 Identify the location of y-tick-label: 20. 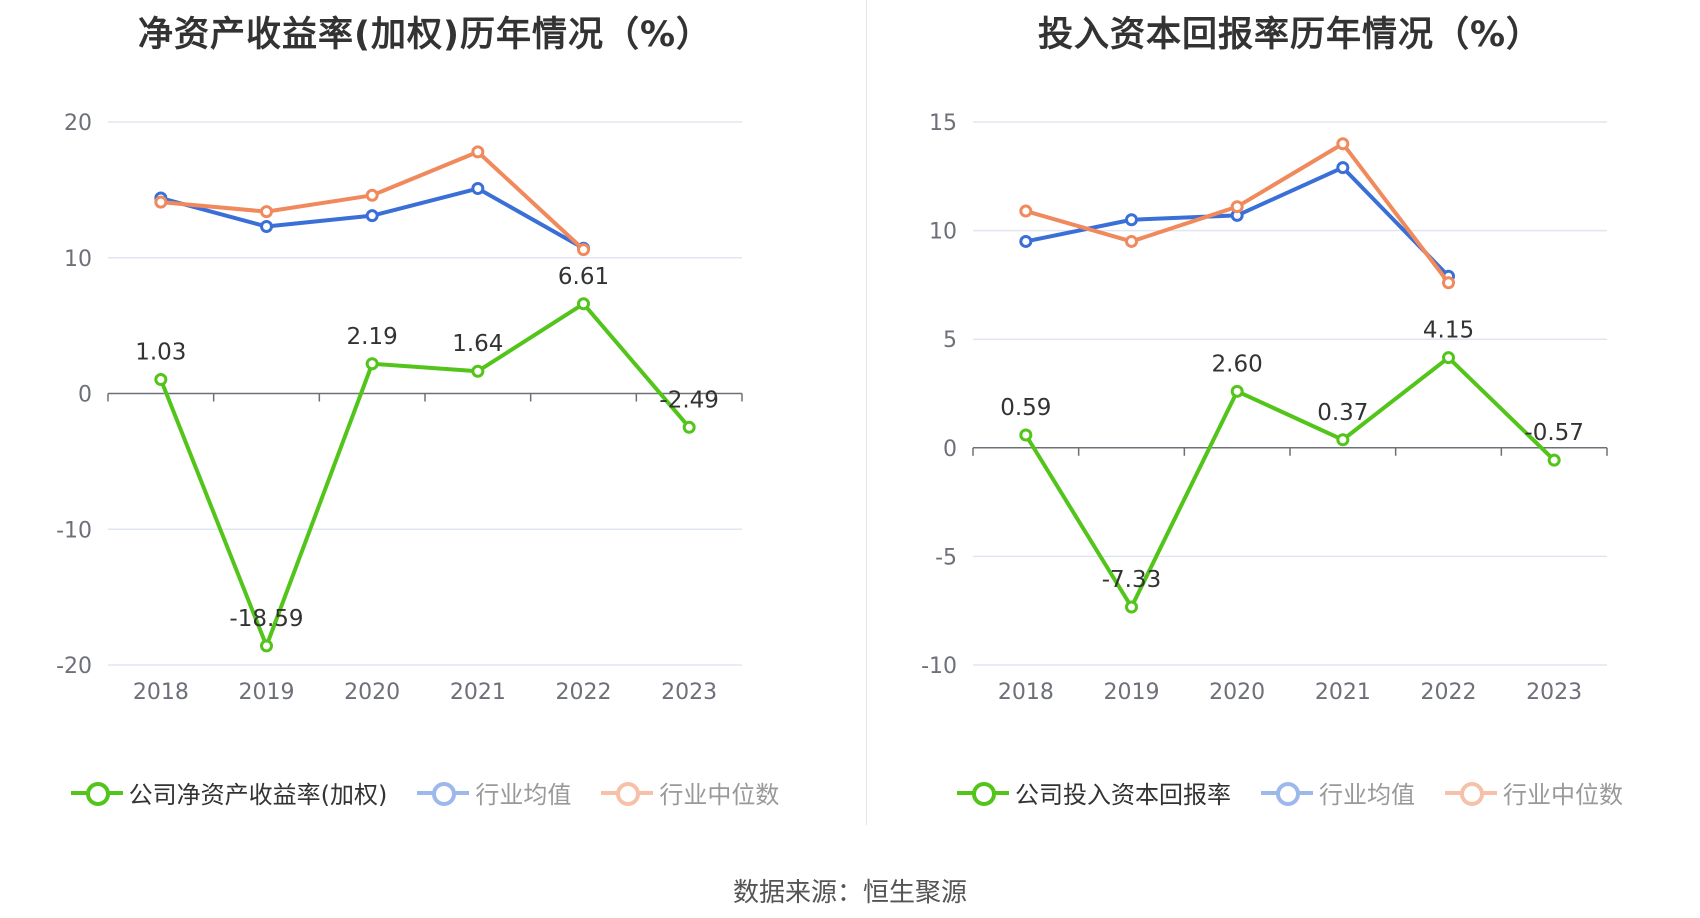
(78, 123).